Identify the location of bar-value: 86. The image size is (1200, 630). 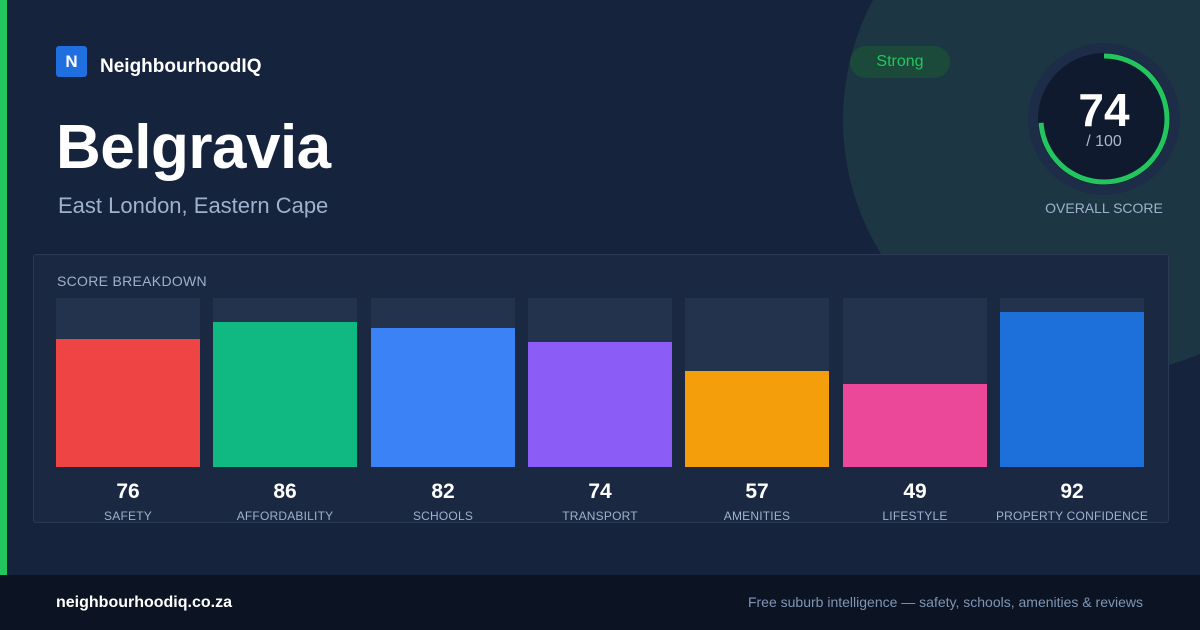
(285, 491).